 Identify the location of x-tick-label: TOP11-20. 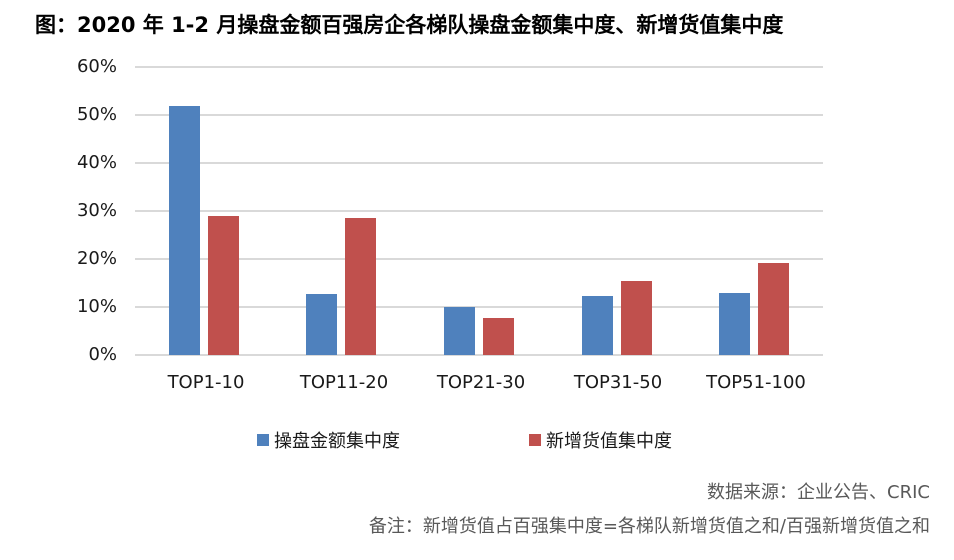
(344, 382).